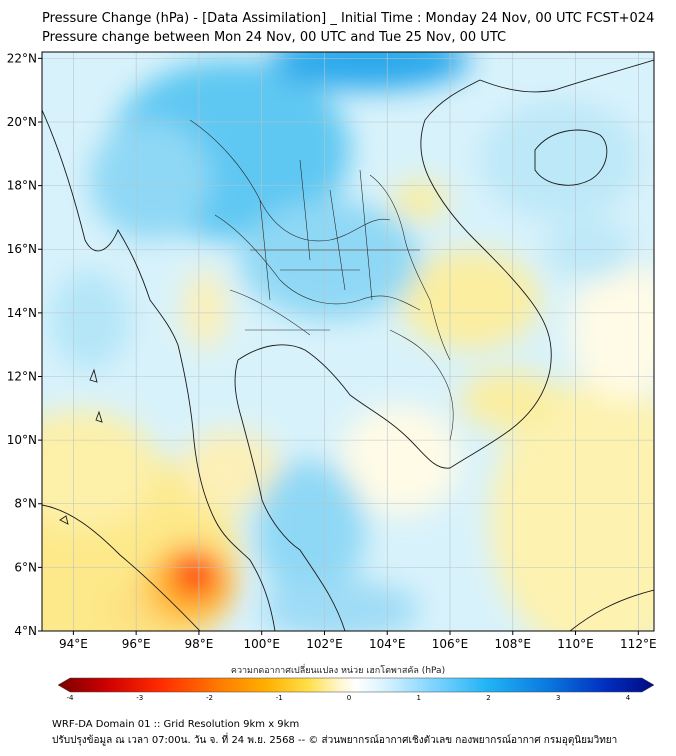 This screenshot has height=756, width=676. Describe the element at coordinates (22, 186) in the screenshot. I see `lat-tick-label: 18°N` at that location.